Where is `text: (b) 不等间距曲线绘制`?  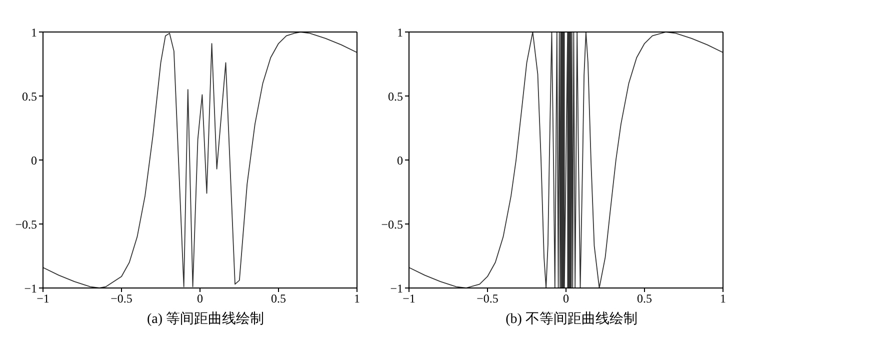 text: (b) 不等间距曲线绘制 is located at coordinates (571, 319).